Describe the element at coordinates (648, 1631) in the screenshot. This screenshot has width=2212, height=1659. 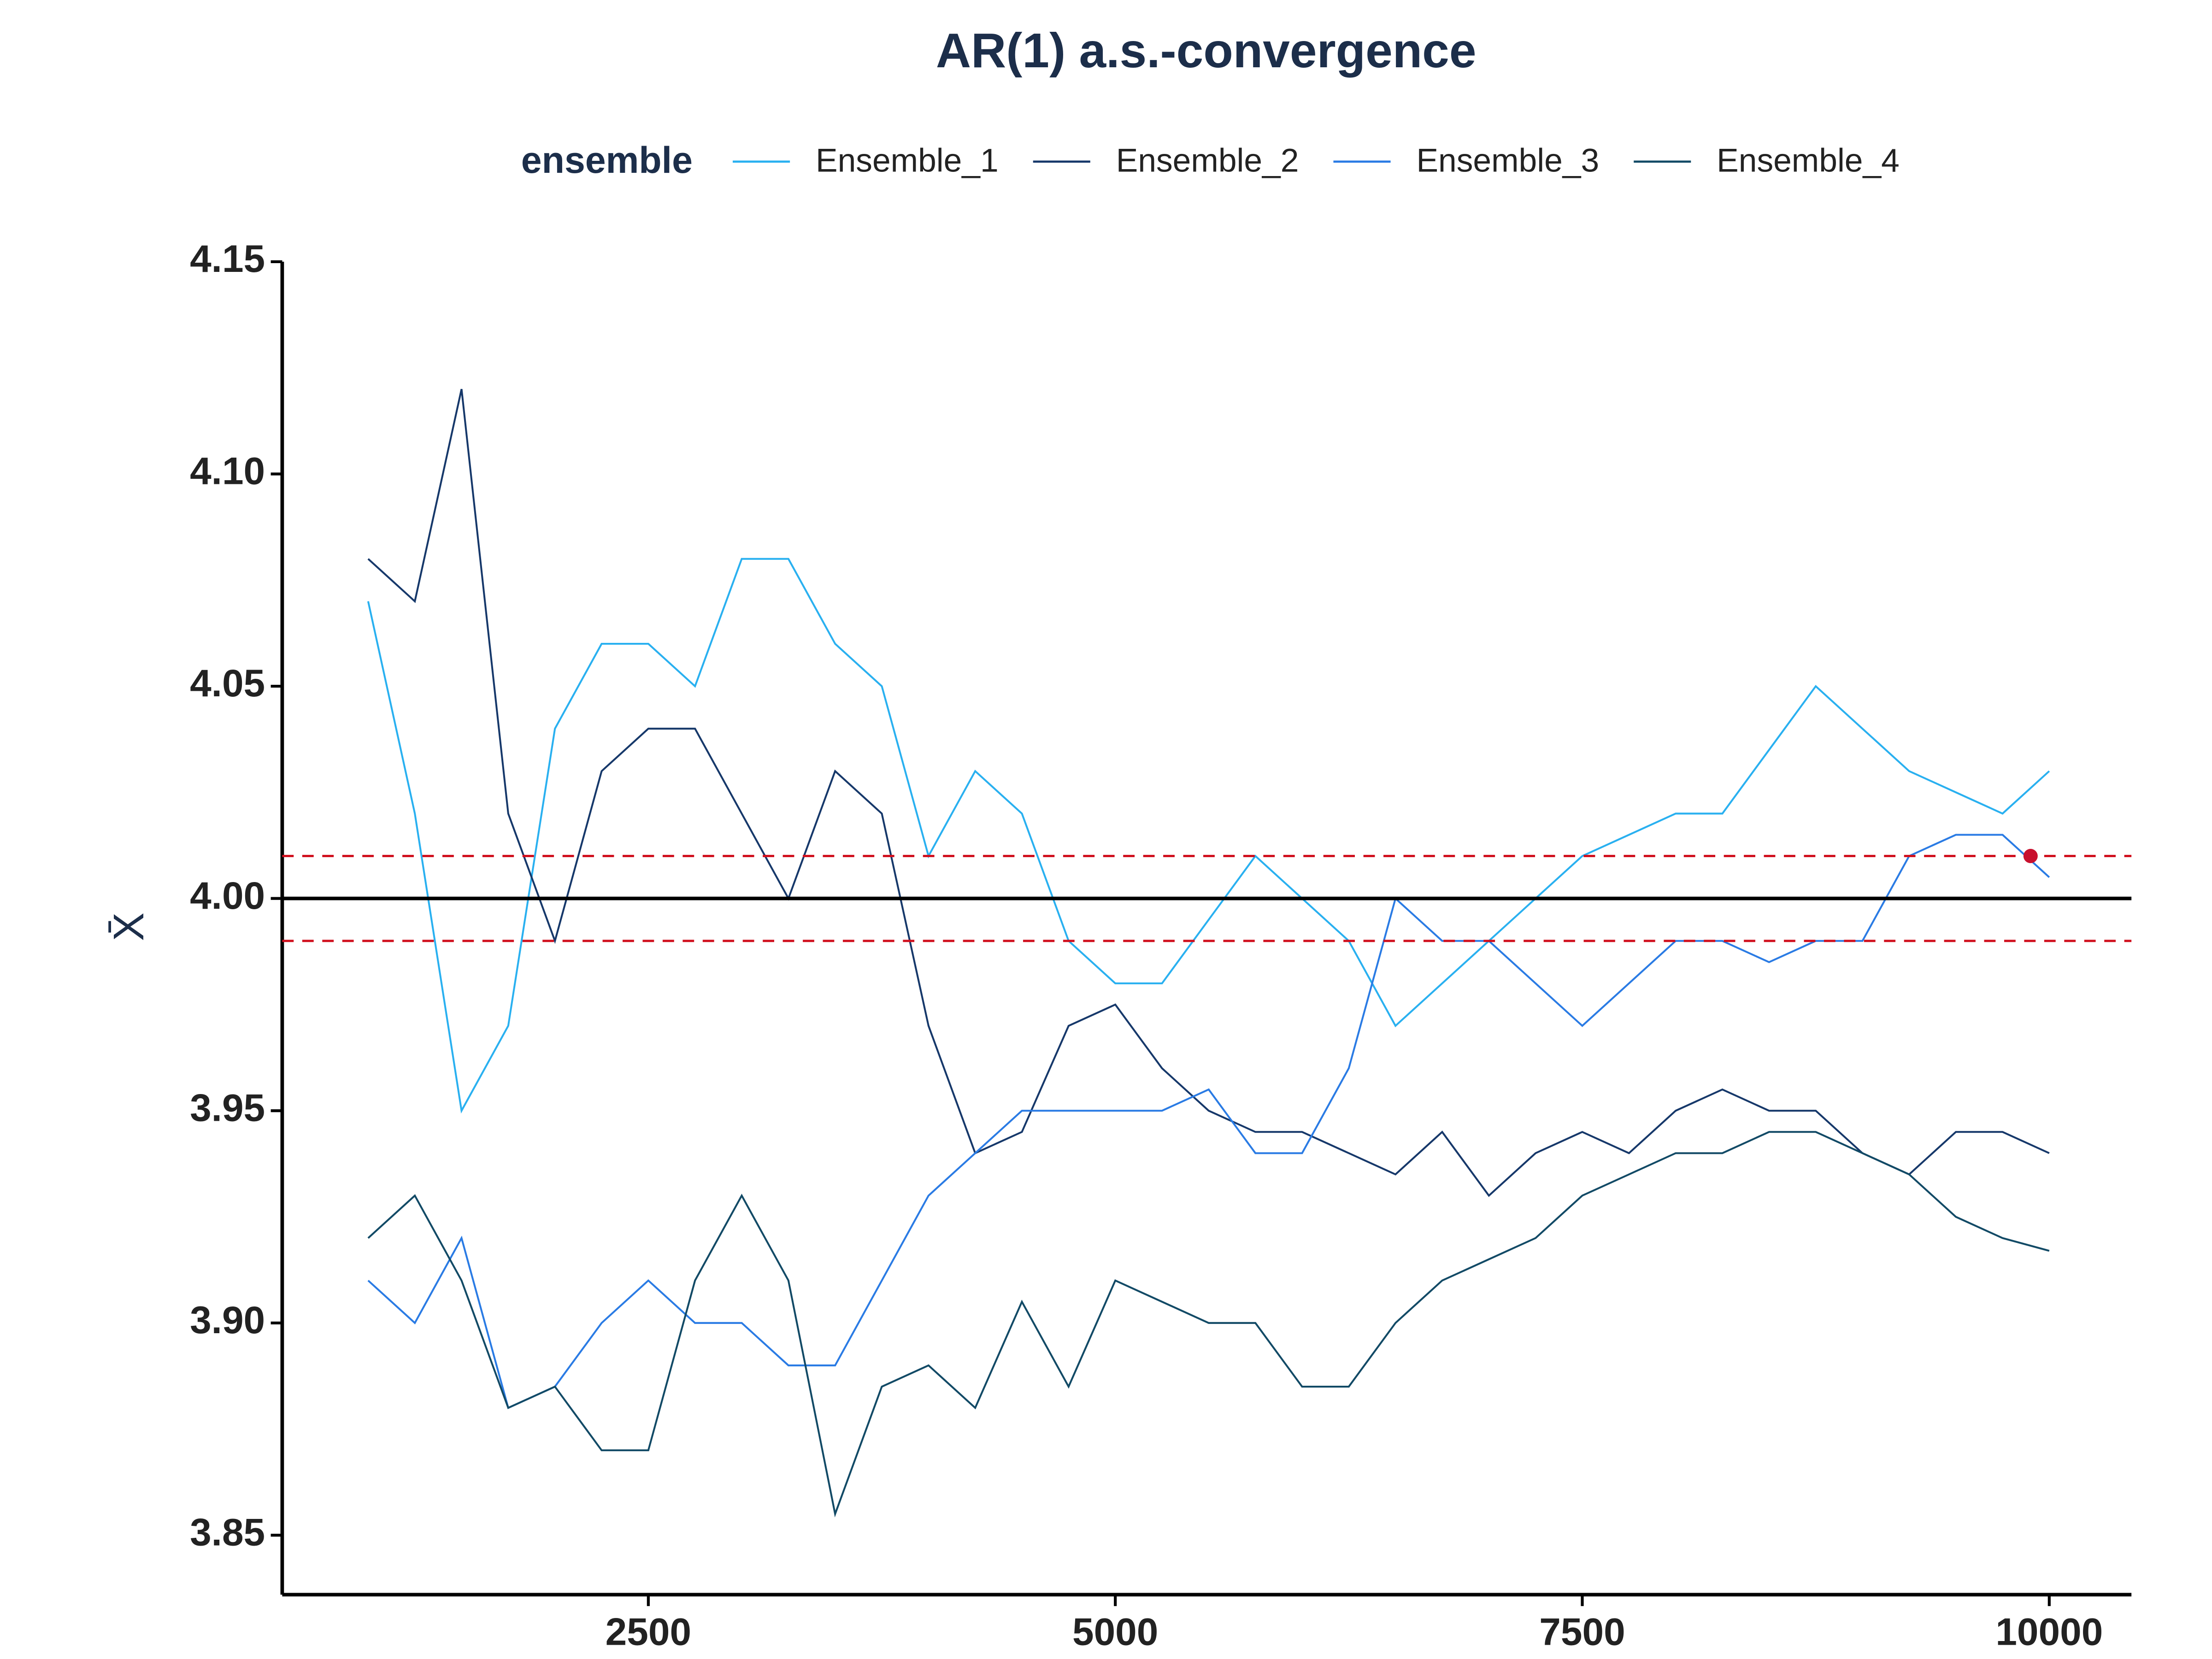
I see `x-tick-label: 2500` at that location.